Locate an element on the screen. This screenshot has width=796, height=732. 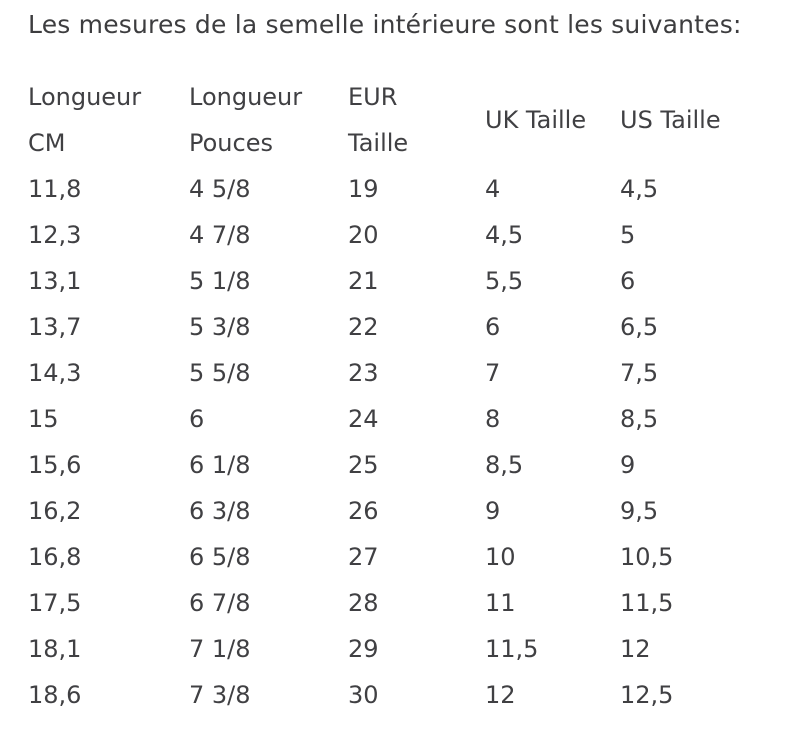
cell-us-taille: 4,5 is located at coordinates (639, 189).